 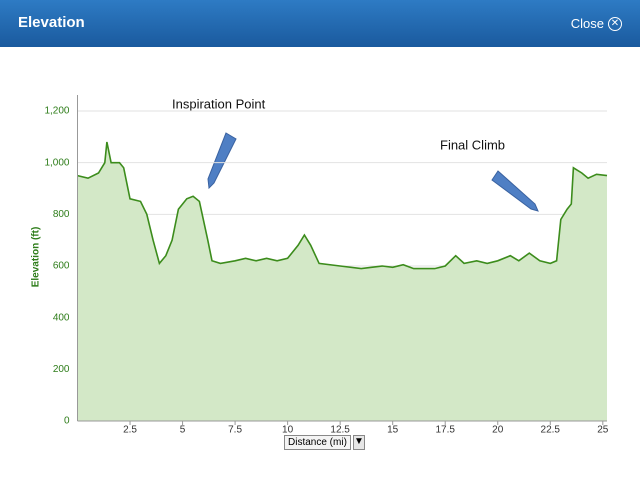 What do you see at coordinates (615, 23) in the screenshot?
I see `close-icon: ✕` at bounding box center [615, 23].